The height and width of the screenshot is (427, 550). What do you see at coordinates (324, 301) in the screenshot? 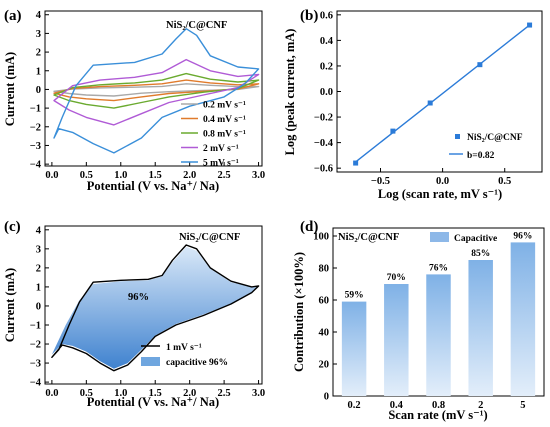
I see `panel-d-ytick-label: 60` at bounding box center [324, 301].